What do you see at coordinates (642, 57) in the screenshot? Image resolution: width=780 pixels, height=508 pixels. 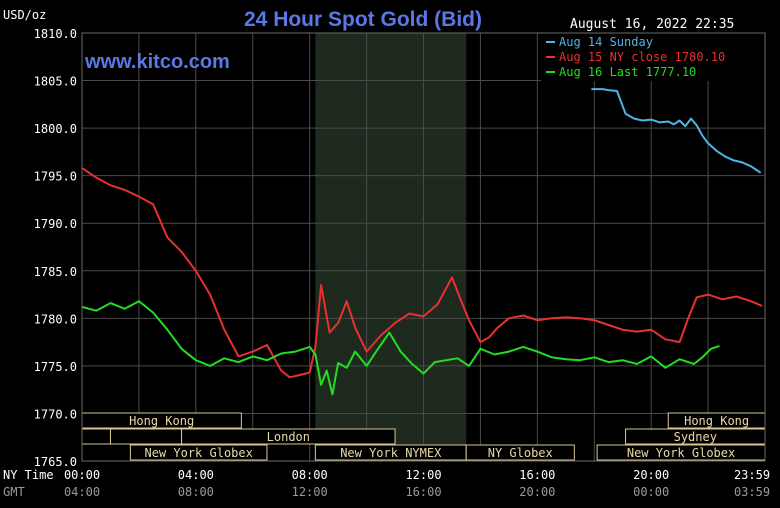 I see `legend-entry: Aug 15 NY close 1780.10` at bounding box center [642, 57].